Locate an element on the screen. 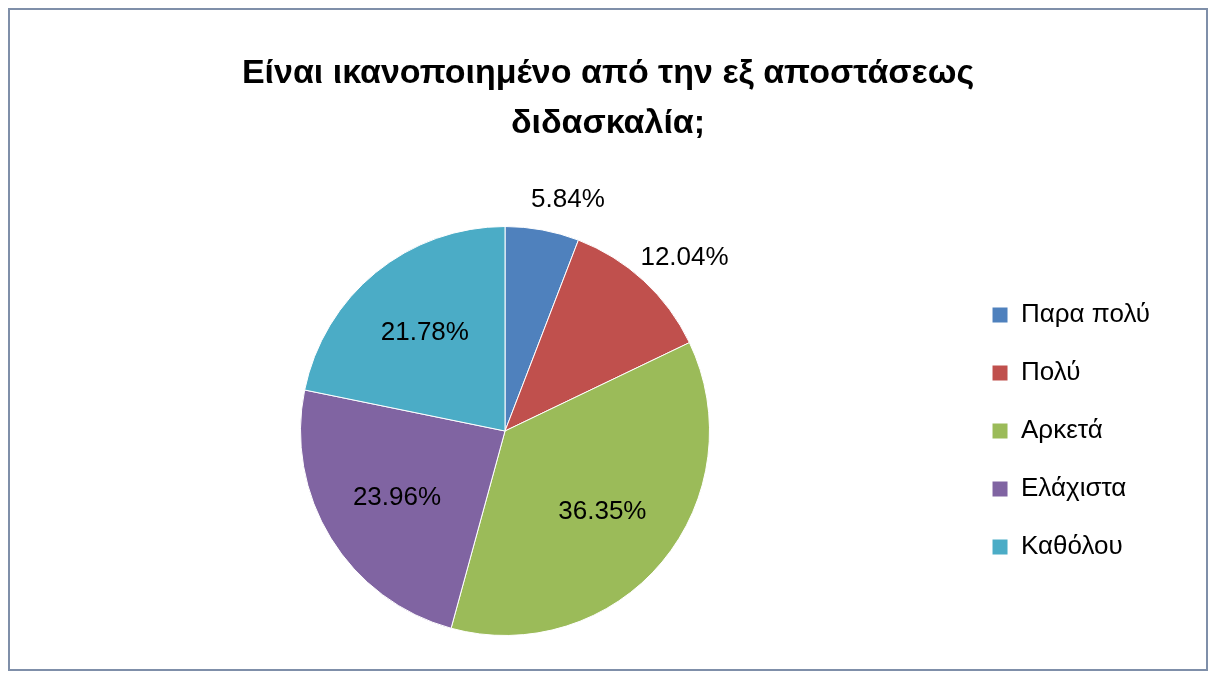 This screenshot has width=1222, height=683. data-label: 5.84% is located at coordinates (568, 197).